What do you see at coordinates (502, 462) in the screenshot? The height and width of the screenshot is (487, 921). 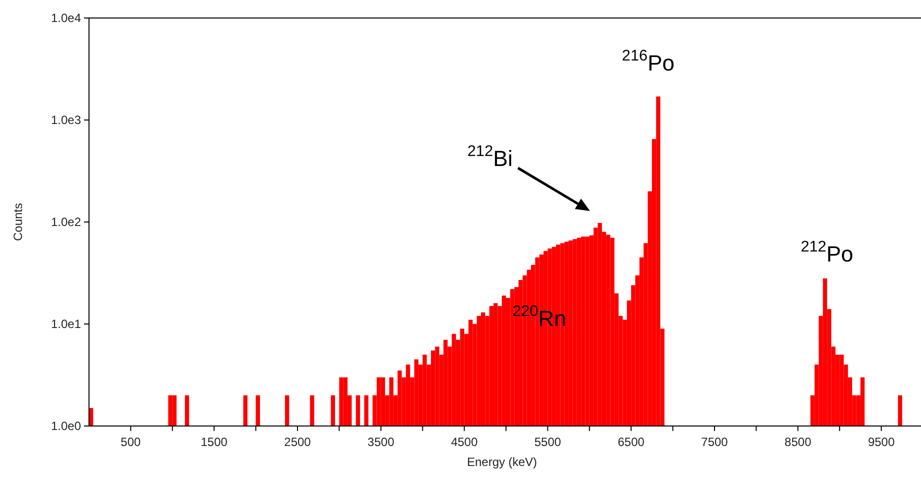 I see `x-axis-title: Energy (keV)` at bounding box center [502, 462].